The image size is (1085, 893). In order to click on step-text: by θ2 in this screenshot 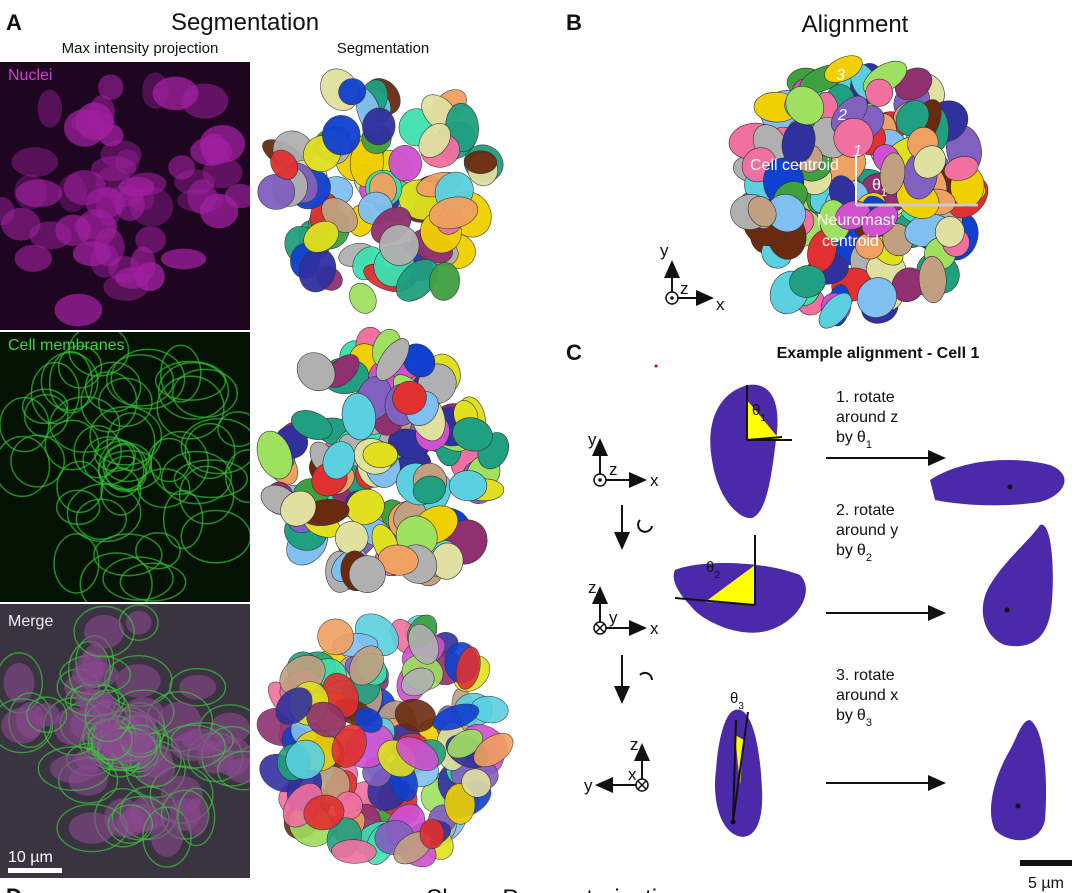, I will do `click(854, 553)`.